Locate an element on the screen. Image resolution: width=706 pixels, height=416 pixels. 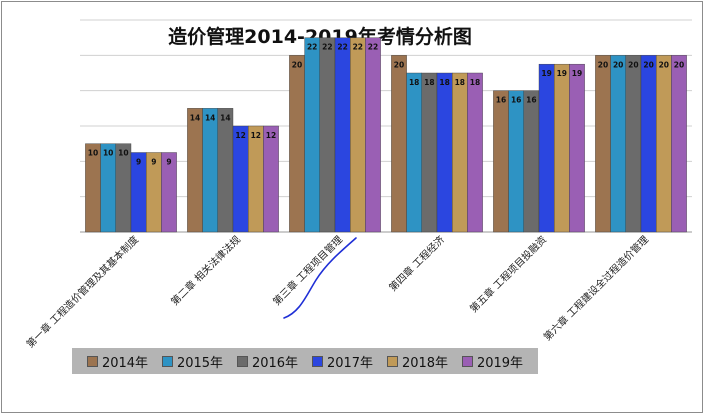
x-tick-label: 第五章 工程项目投融资 is located at coordinates (508, 274).